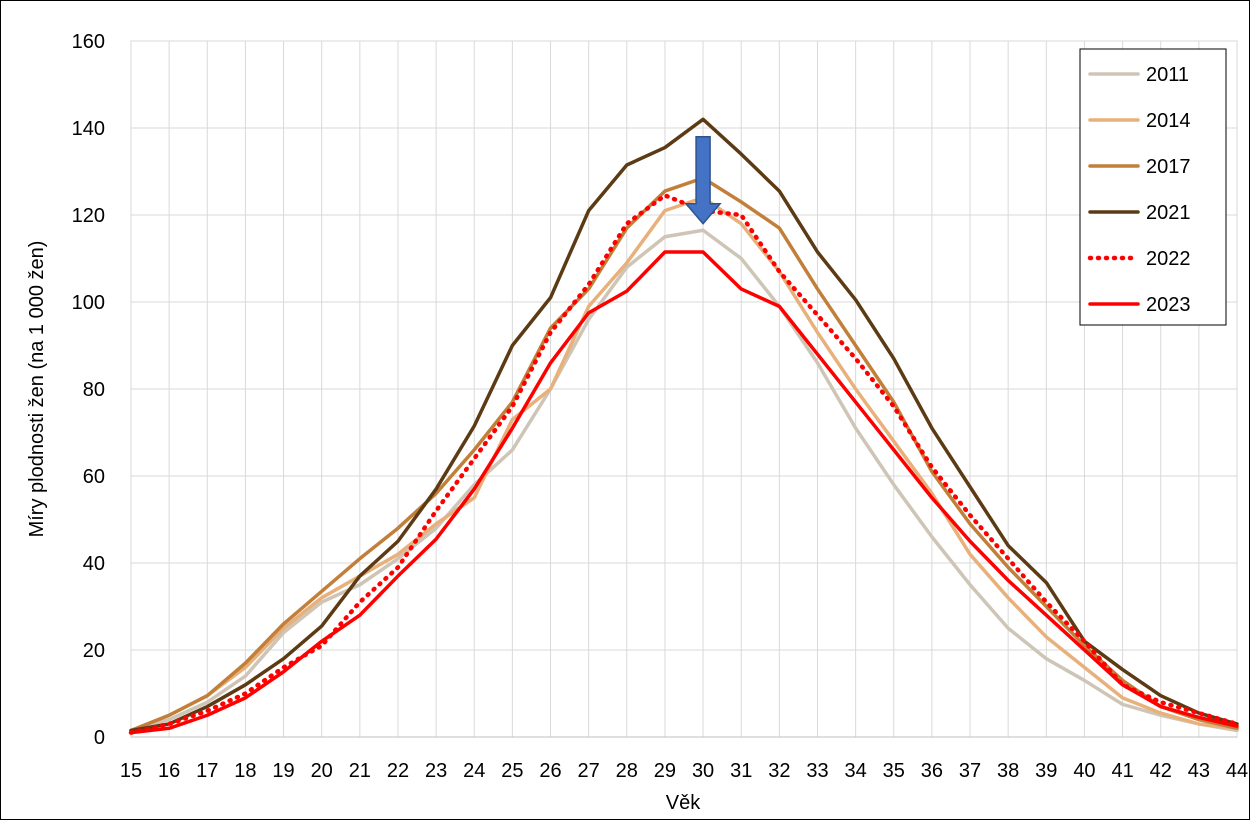  What do you see at coordinates (703, 771) in the screenshot?
I see `x-tick-label: 30` at bounding box center [703, 771].